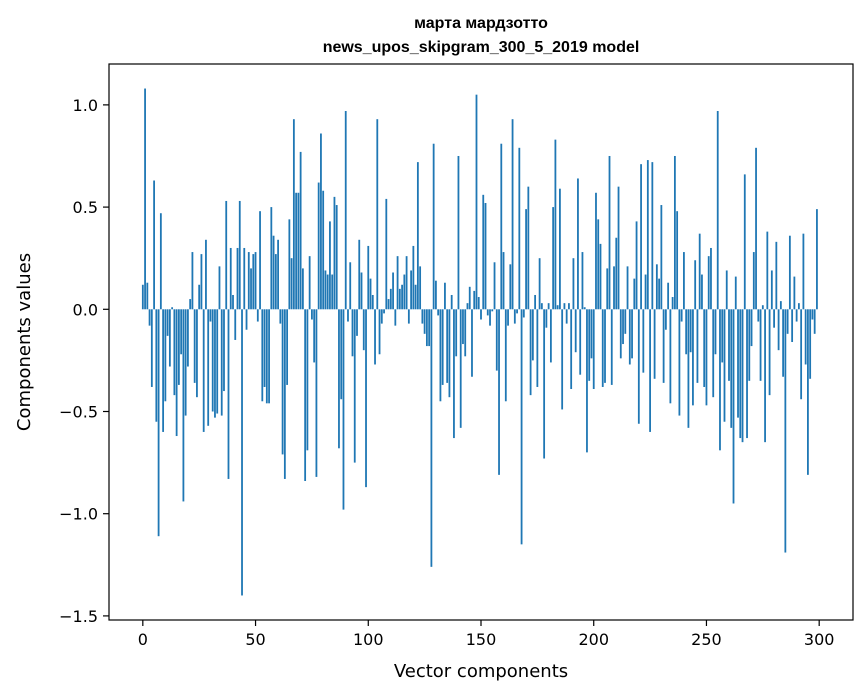 This screenshot has height=696, width=867. Describe the element at coordinates (85, 207) in the screenshot. I see `y-tick-label: 0.5` at that location.